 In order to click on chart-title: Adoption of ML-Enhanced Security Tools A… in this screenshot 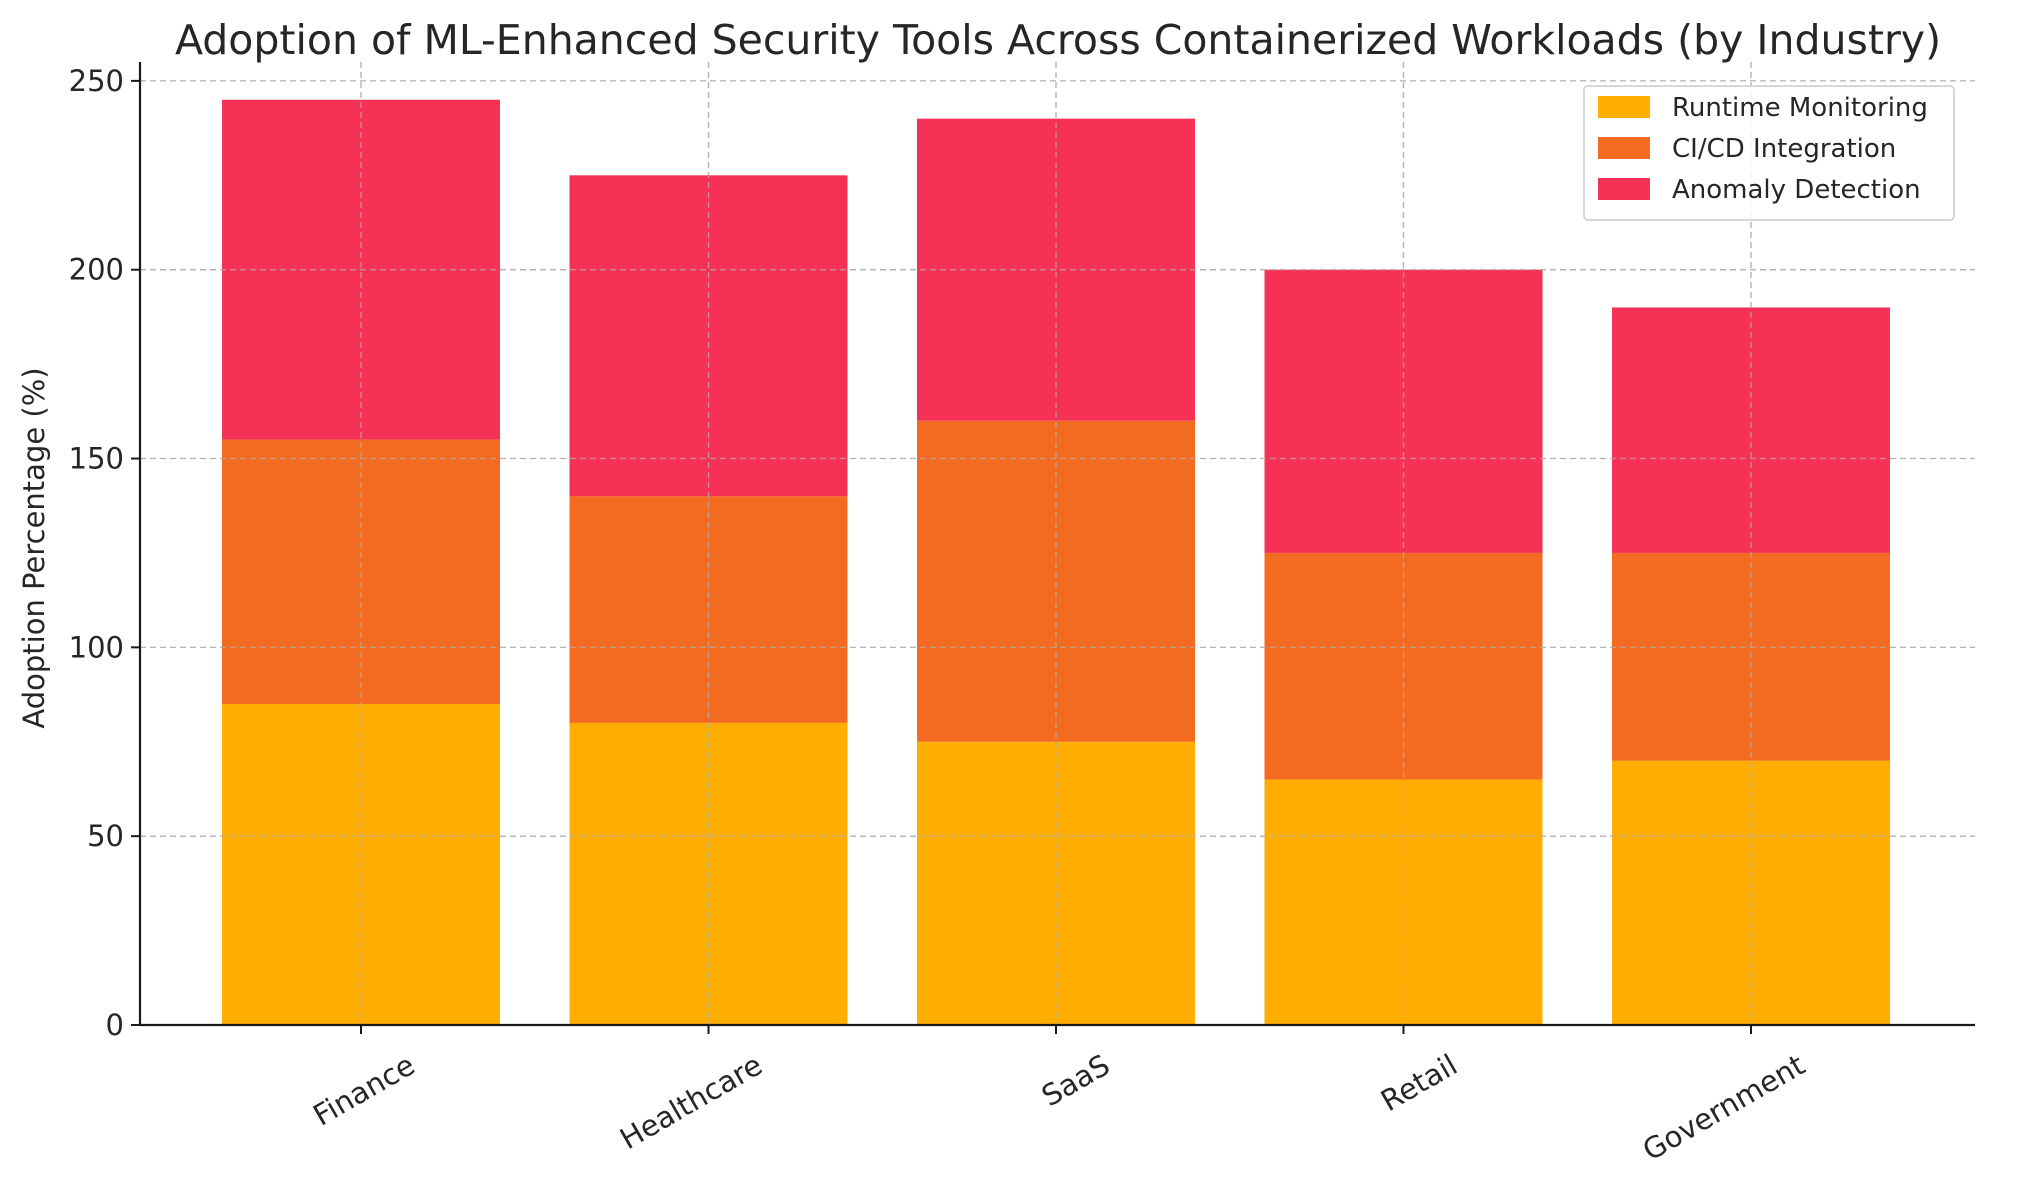, I will do `click(1058, 40)`.